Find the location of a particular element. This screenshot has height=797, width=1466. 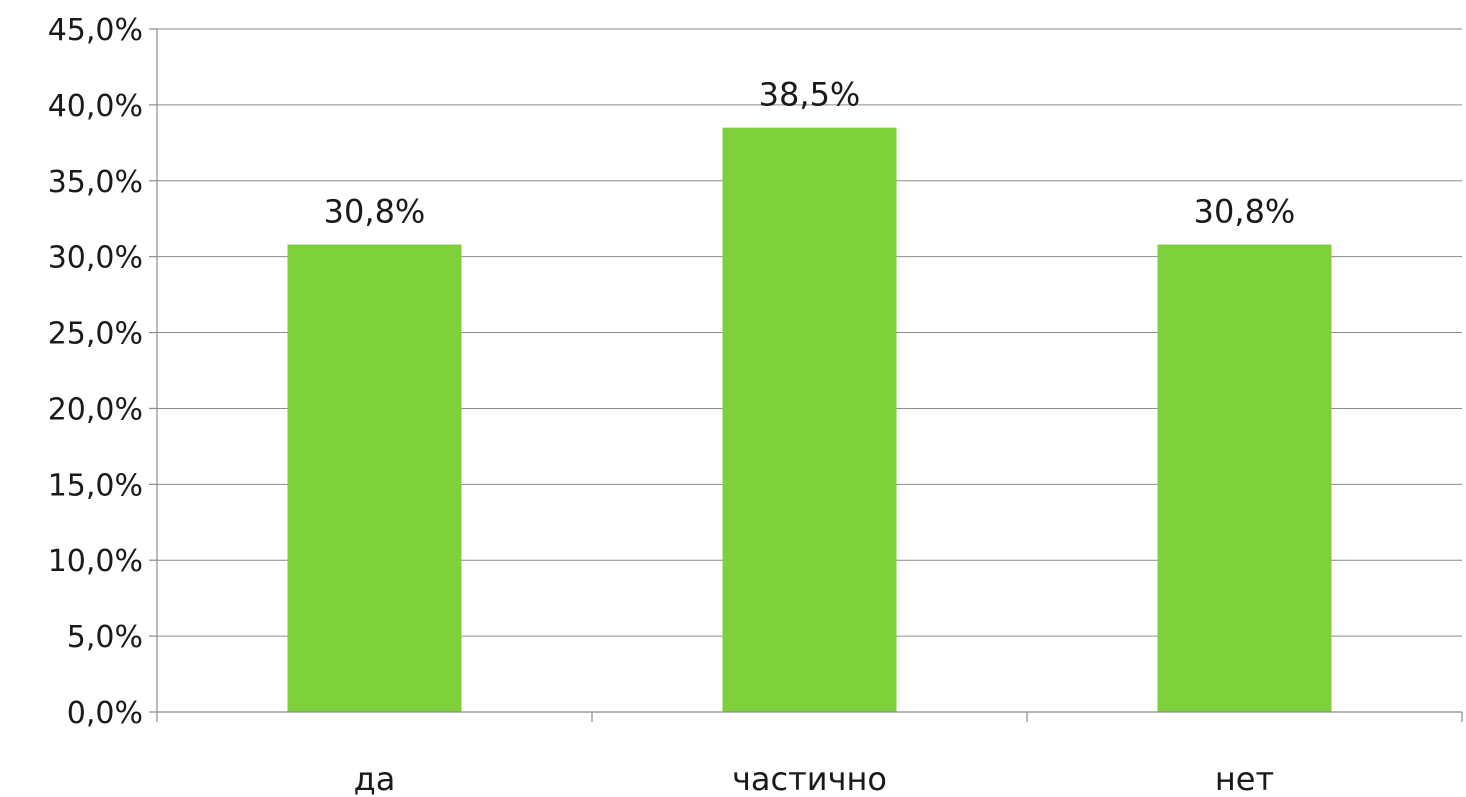

y-tick-label-7: 35,0% is located at coordinates (95, 182).